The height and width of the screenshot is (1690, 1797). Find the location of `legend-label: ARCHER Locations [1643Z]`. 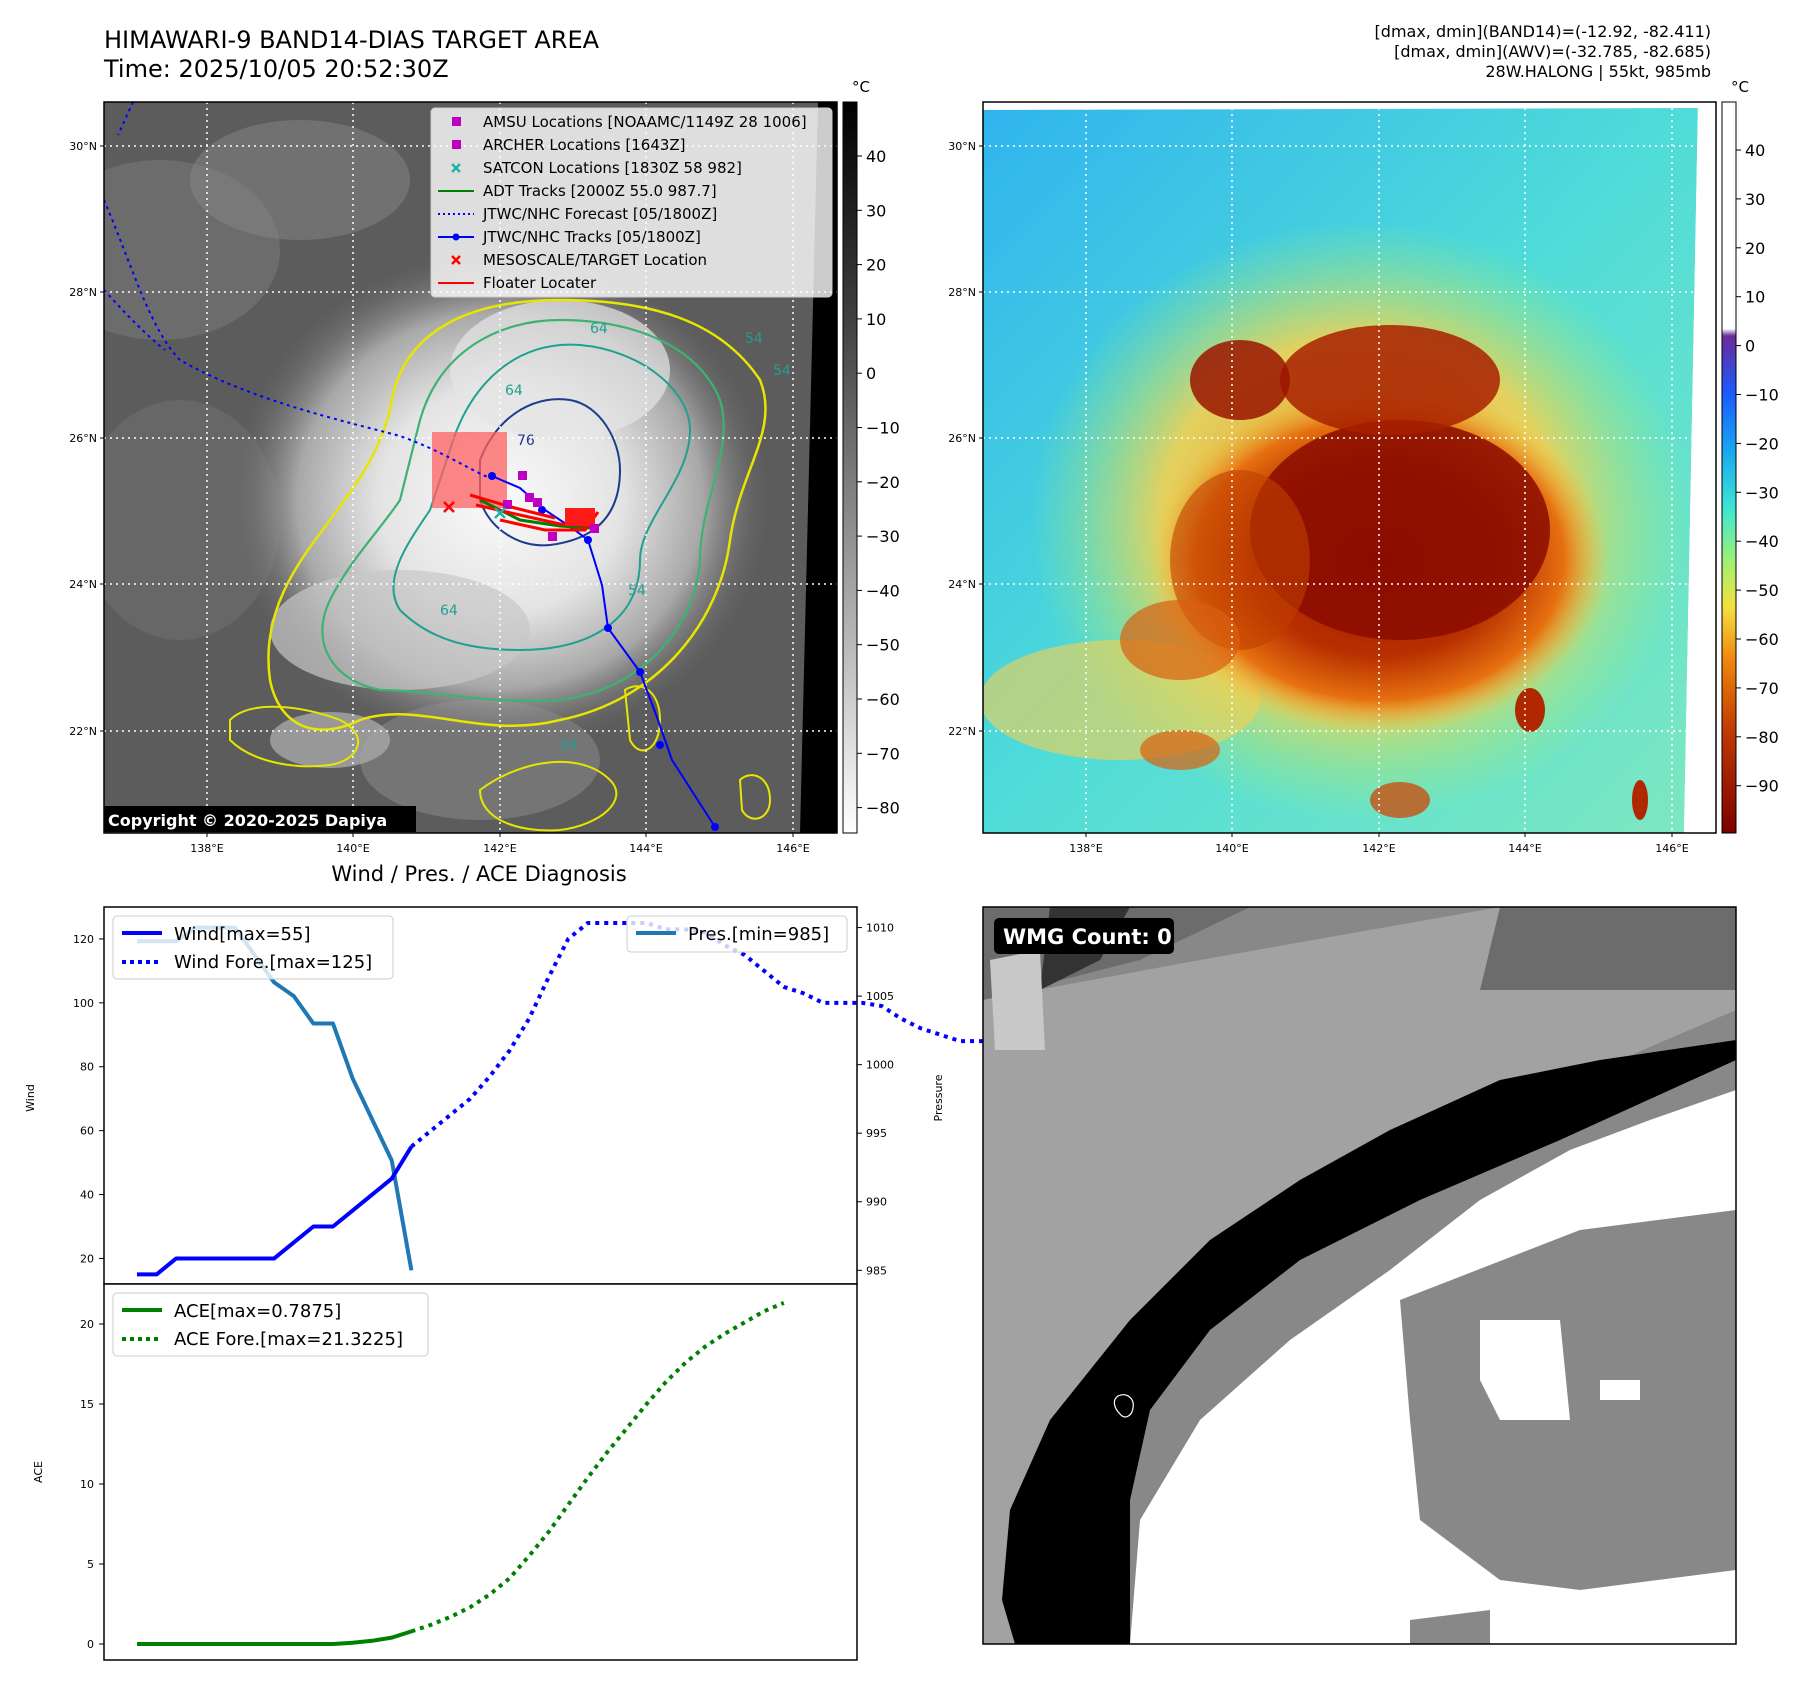

legend-label: ARCHER Locations [1643Z] is located at coordinates (584, 145).